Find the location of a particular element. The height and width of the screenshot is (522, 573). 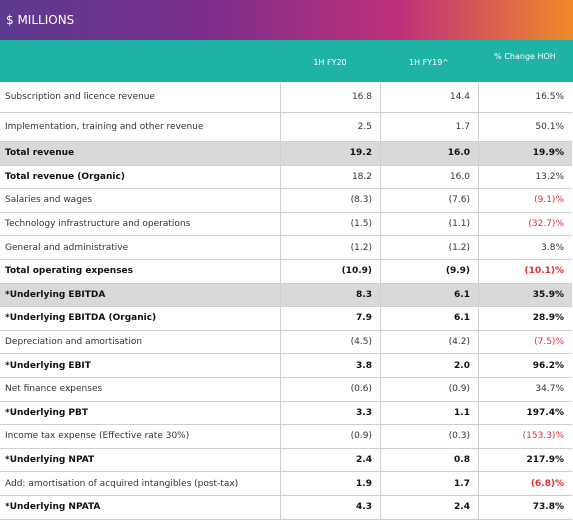

row-label: Depreciation and amortisation is located at coordinates (74, 342).